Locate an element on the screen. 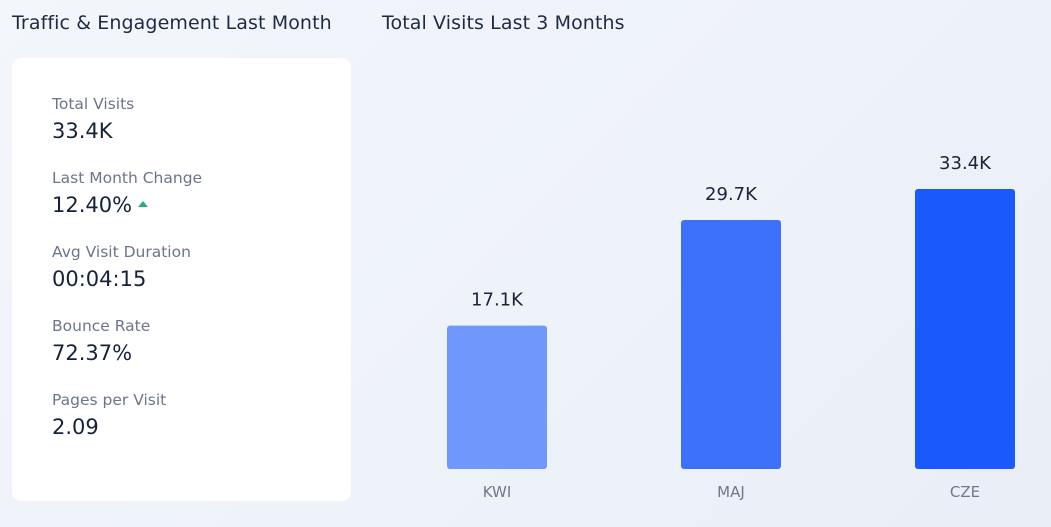 This screenshot has width=1051, height=527. metric-pages-per-visit: Pages per Visit 2.09 is located at coordinates (109, 415).